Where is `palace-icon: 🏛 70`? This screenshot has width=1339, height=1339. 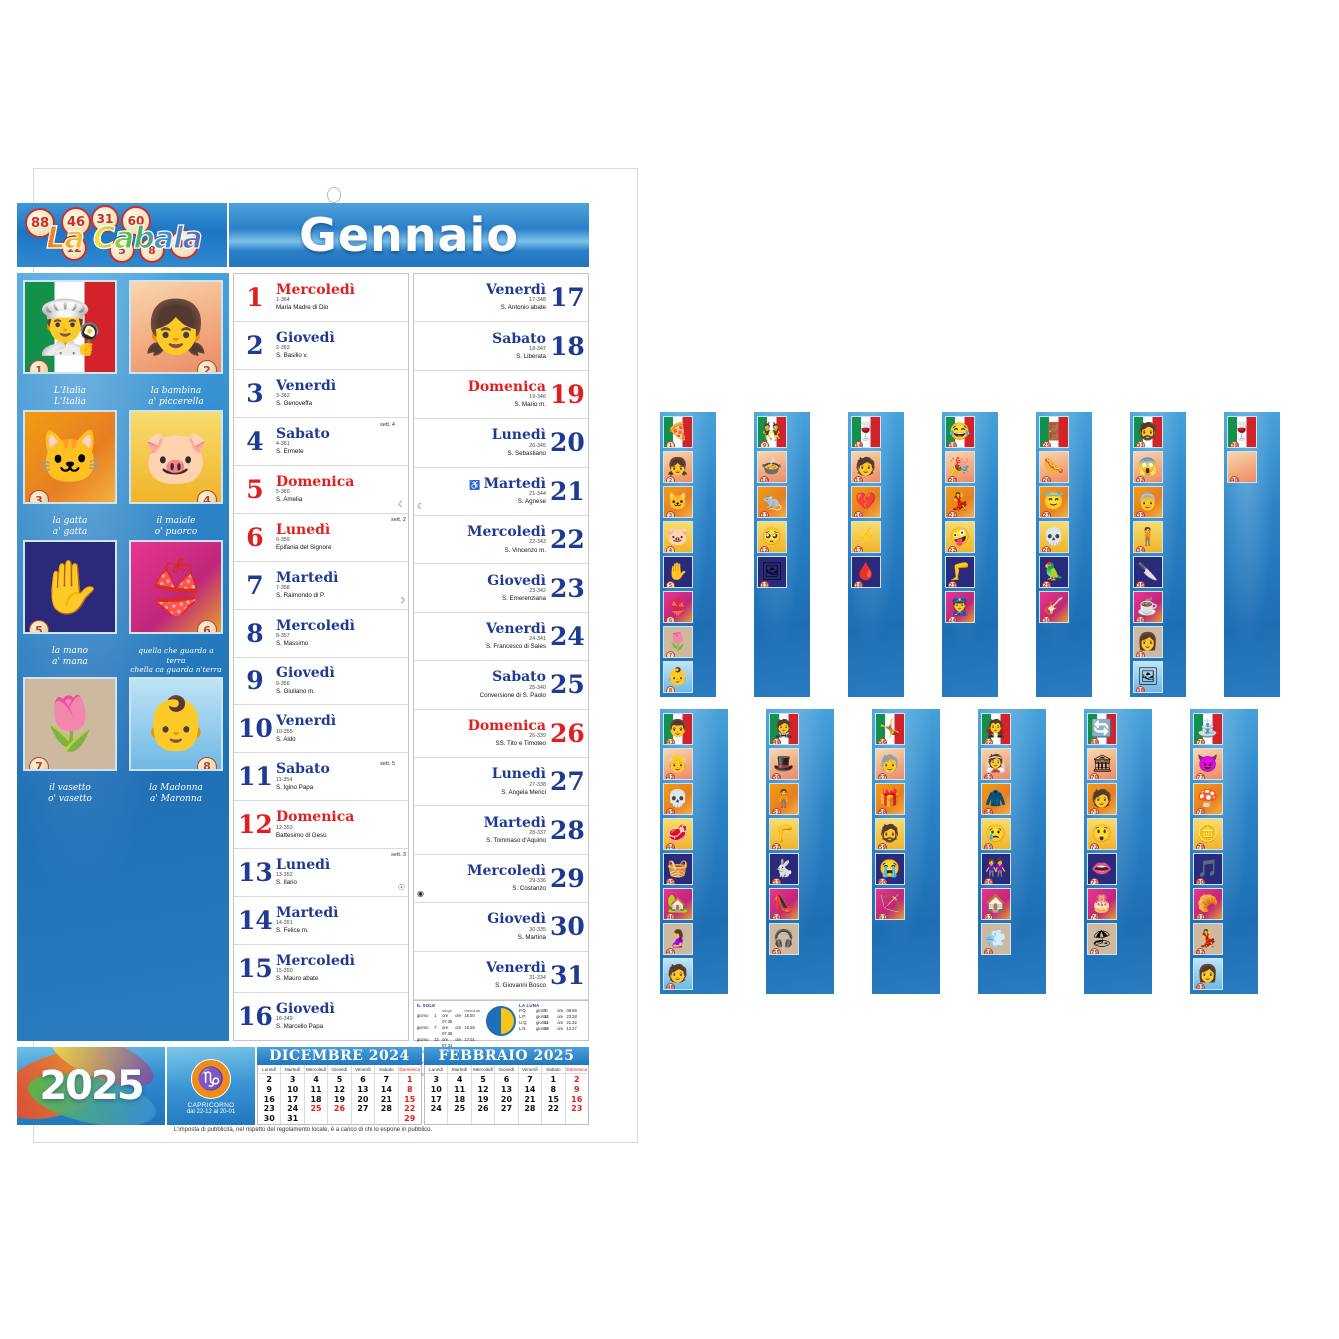
palace-icon: 🏛 70 is located at coordinates (1102, 764).